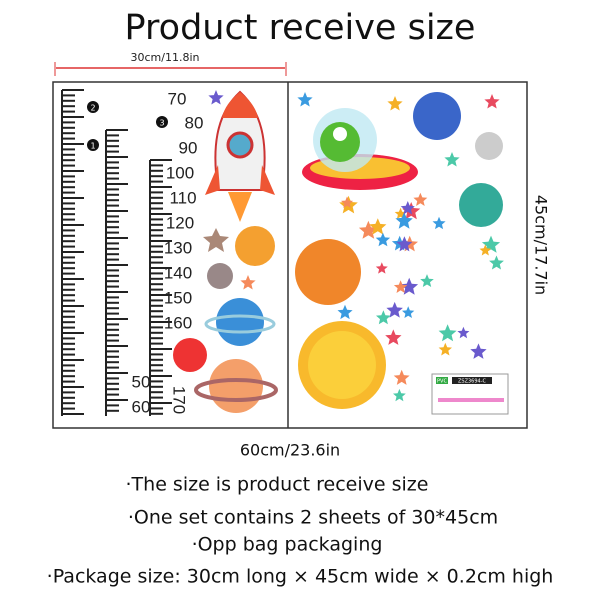 Image resolution: width=600 pixels, height=604 pixels. What do you see at coordinates (300, 28) in the screenshot?
I see `title: Product receive size` at bounding box center [300, 28].